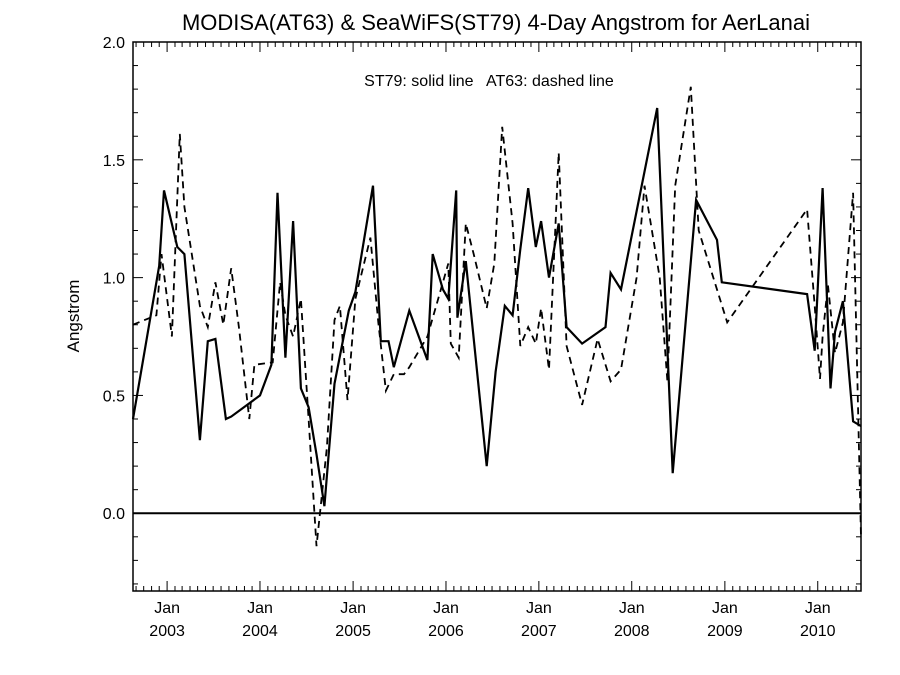 This screenshot has width=900, height=675. What do you see at coordinates (353, 631) in the screenshot?
I see `x-tick-year-label: 2005` at bounding box center [353, 631].